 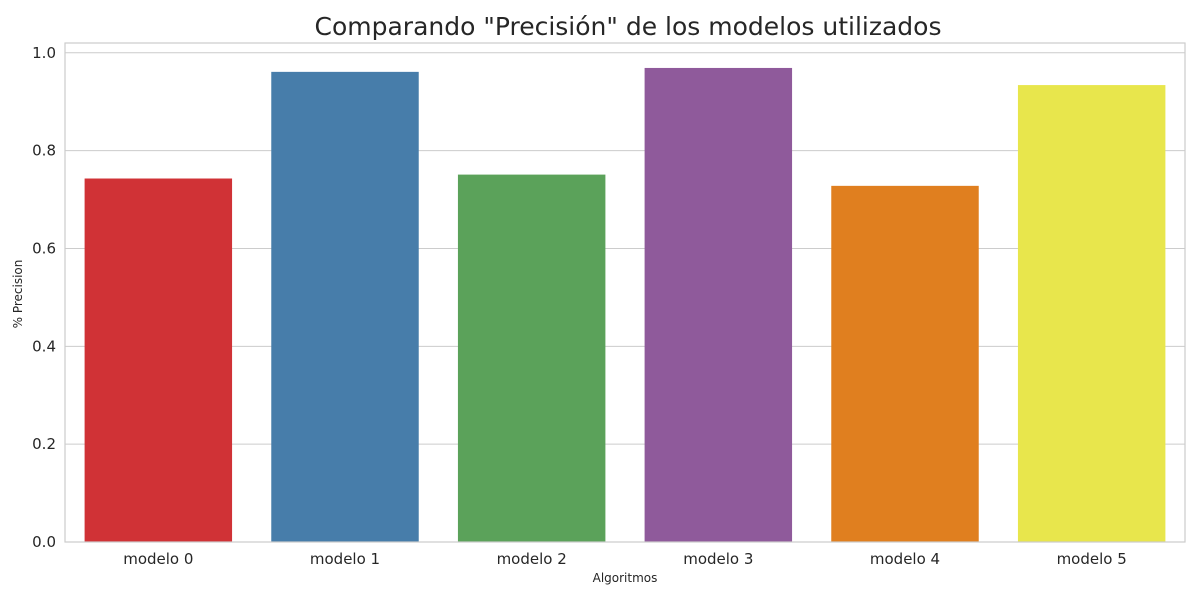 What do you see at coordinates (44, 346) in the screenshot?
I see `y-tick-label: 0.4` at bounding box center [44, 346].